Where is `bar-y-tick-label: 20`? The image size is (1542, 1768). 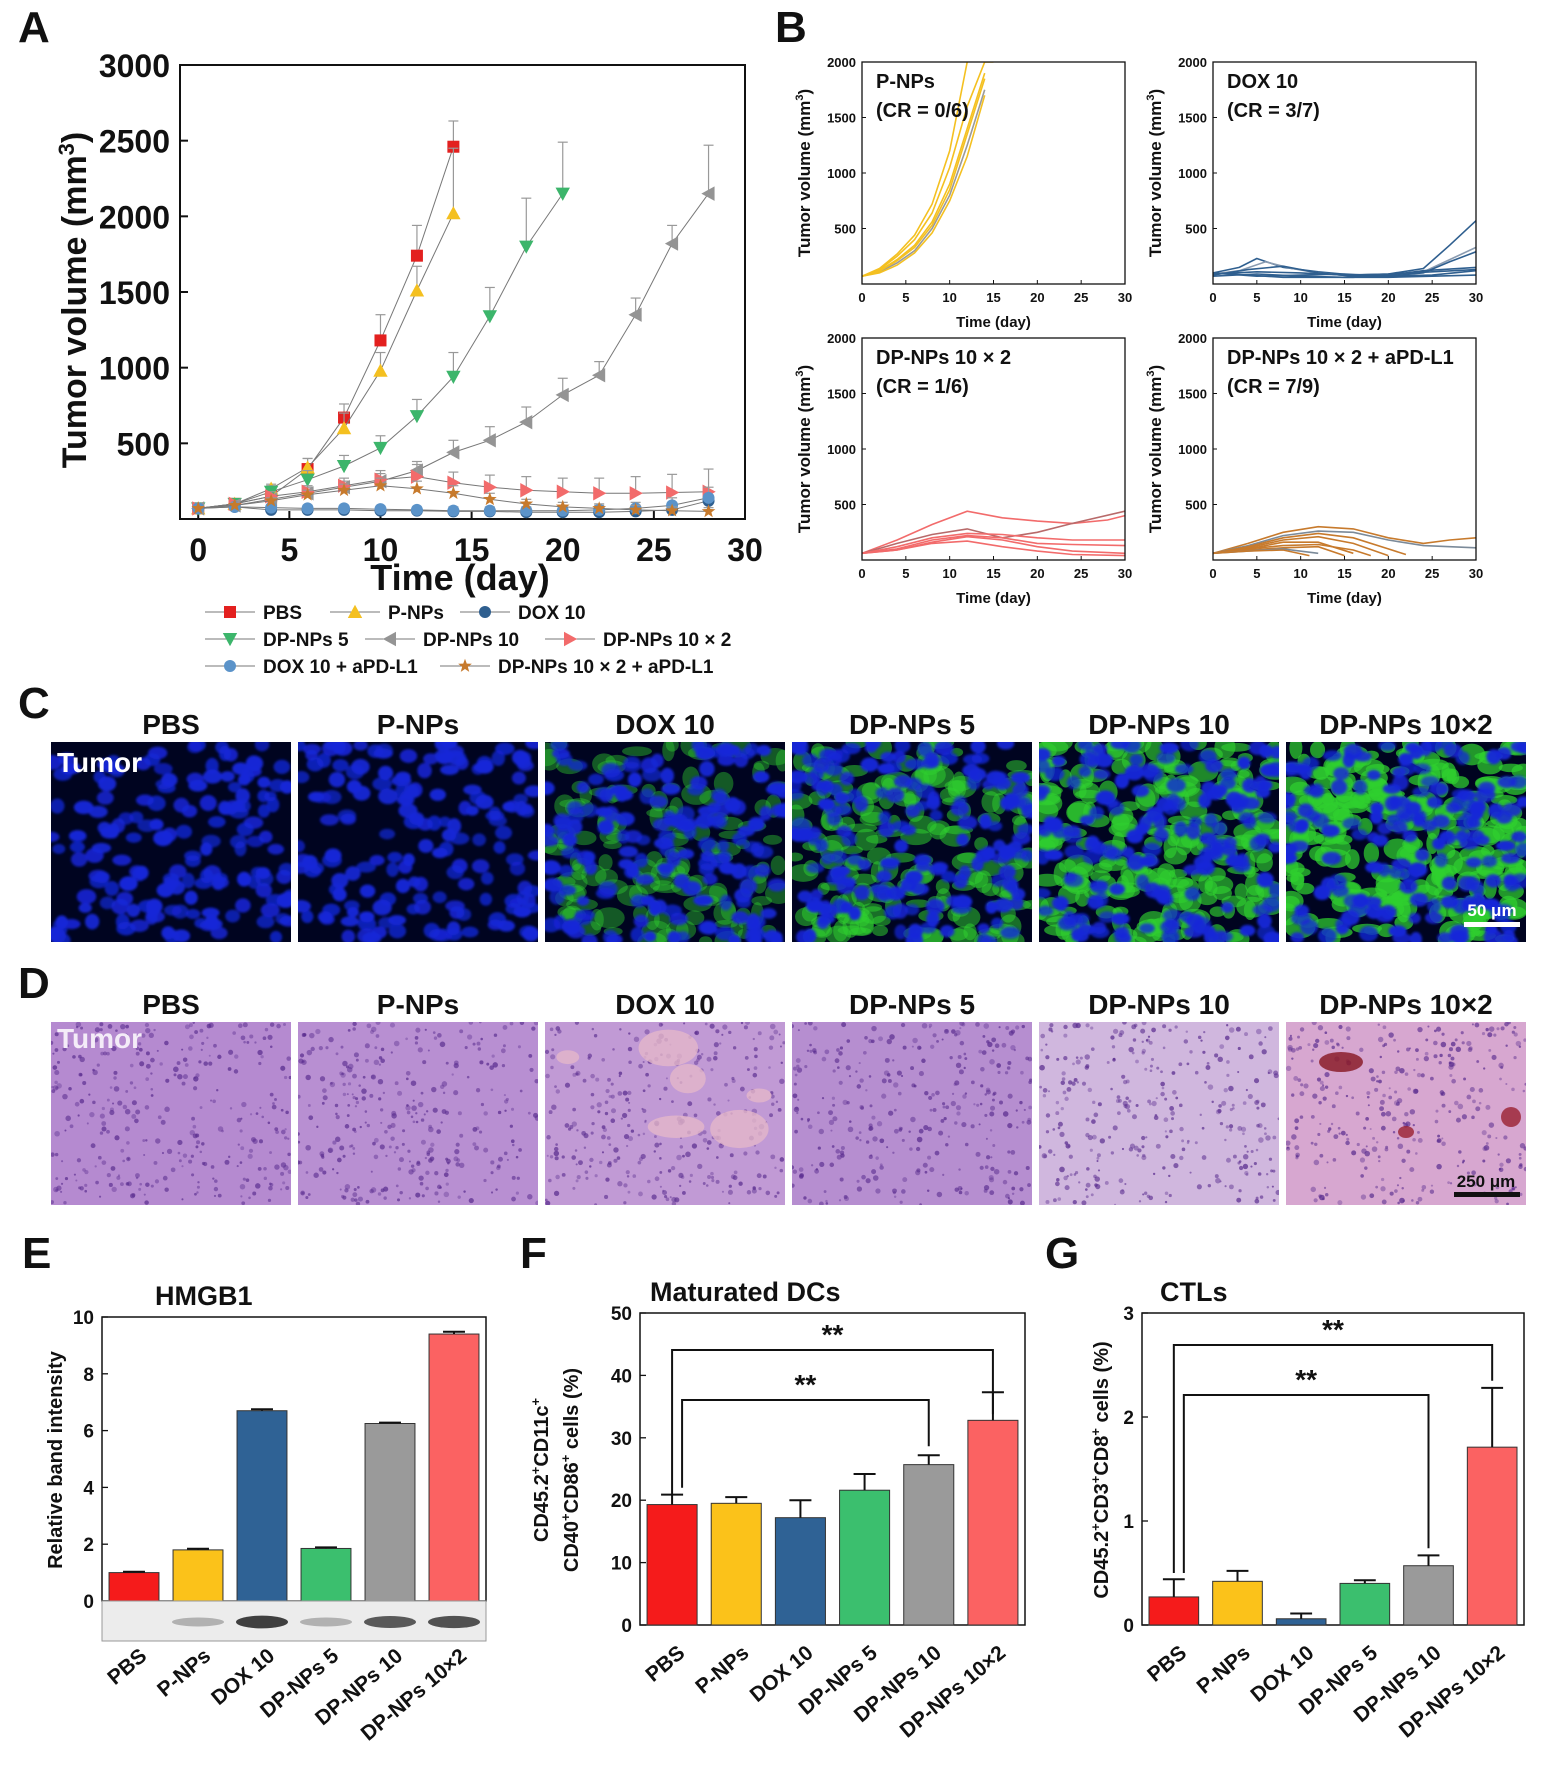
bar-y-tick-label: 20 is located at coordinates (621, 1501).